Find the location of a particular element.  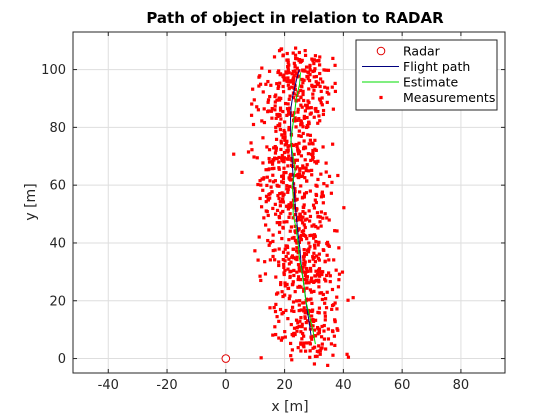

y-tick-label: 0 is located at coordinates (62, 359).